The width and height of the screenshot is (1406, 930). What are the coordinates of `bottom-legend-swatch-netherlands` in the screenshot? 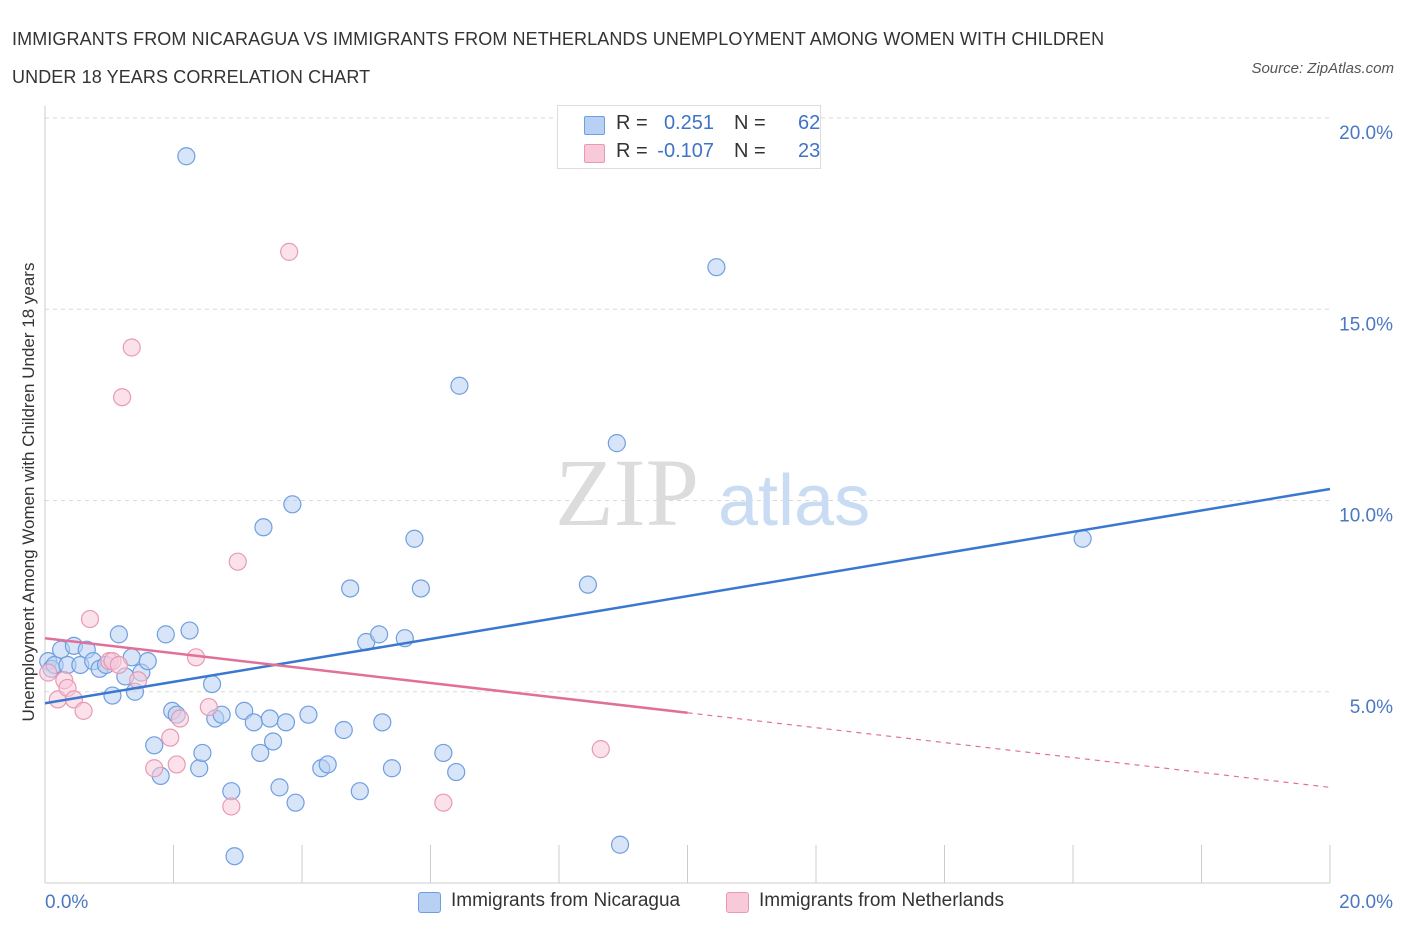 It's located at (737, 902).